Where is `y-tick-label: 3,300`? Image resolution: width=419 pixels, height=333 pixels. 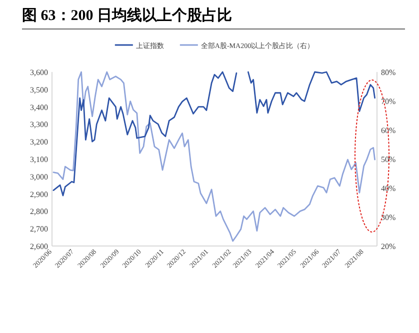
y-tick-label: 3,300 is located at coordinates (39, 125).